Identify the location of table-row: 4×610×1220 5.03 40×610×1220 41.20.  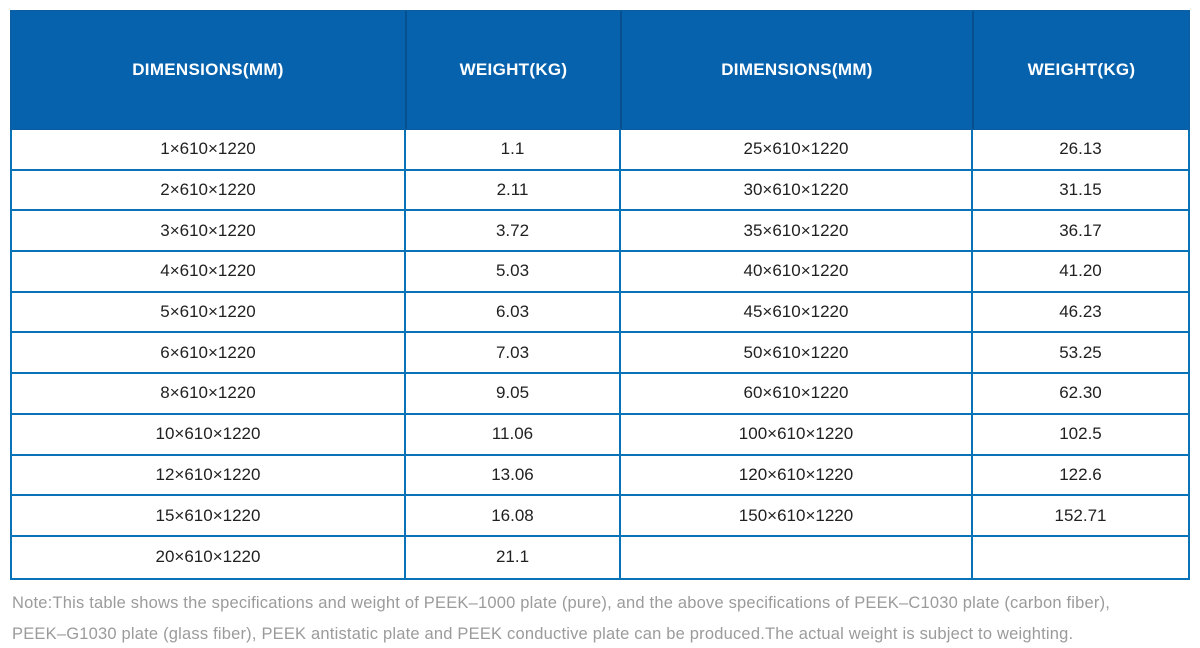
(600, 272).